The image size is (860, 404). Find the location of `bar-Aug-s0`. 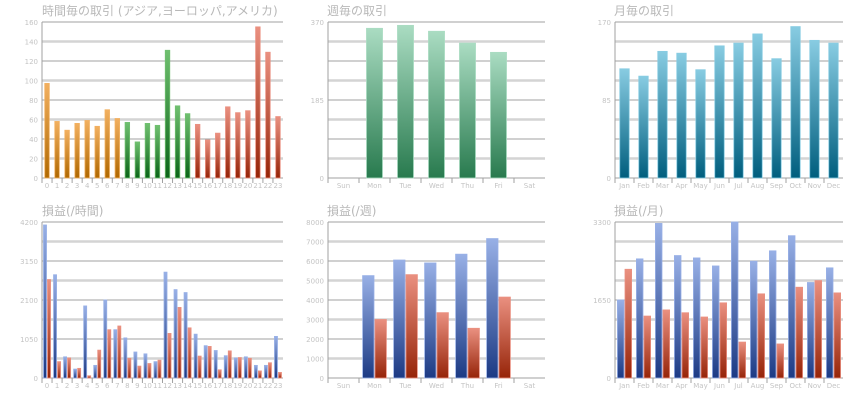

bar-Aug-s0 is located at coordinates (754, 319).